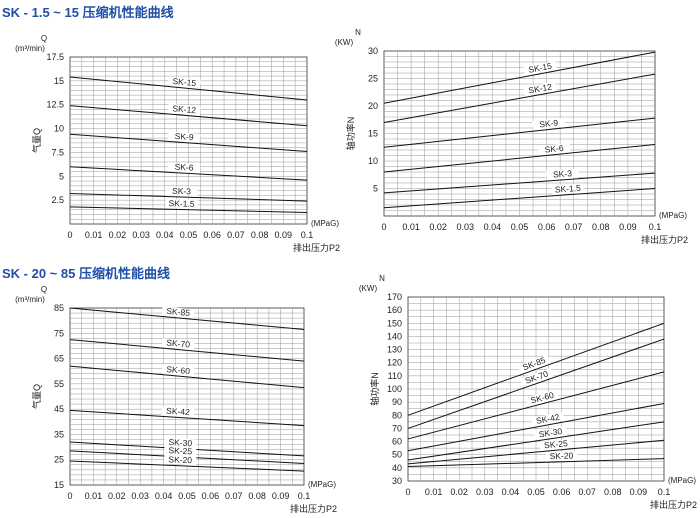 The width and height of the screenshot is (700, 518). Describe the element at coordinates (69, 235) in the screenshot. I see `x-tick-label: 0` at that location.